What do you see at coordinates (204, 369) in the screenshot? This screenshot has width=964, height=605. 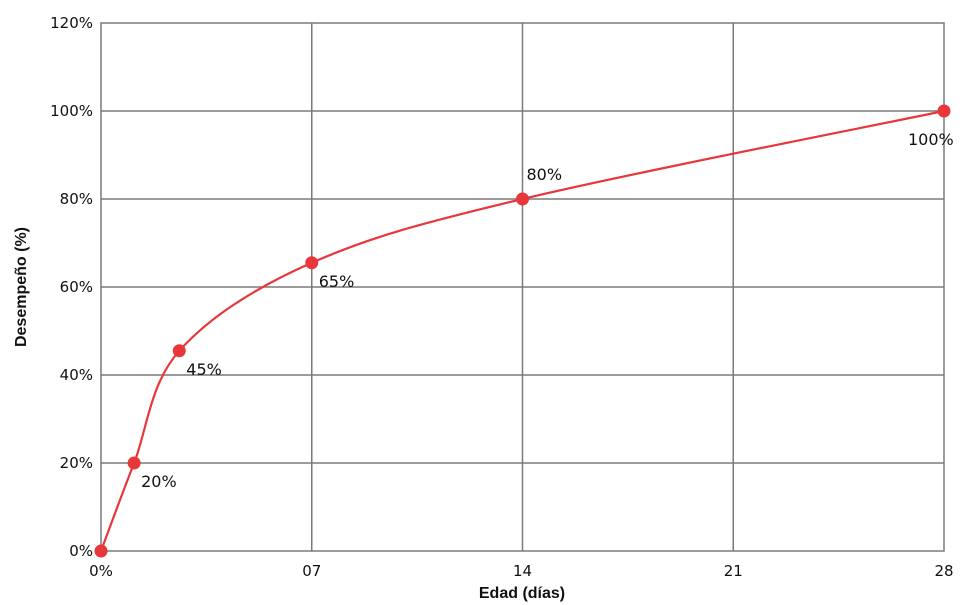 I see `data-label: 45%` at bounding box center [204, 369].